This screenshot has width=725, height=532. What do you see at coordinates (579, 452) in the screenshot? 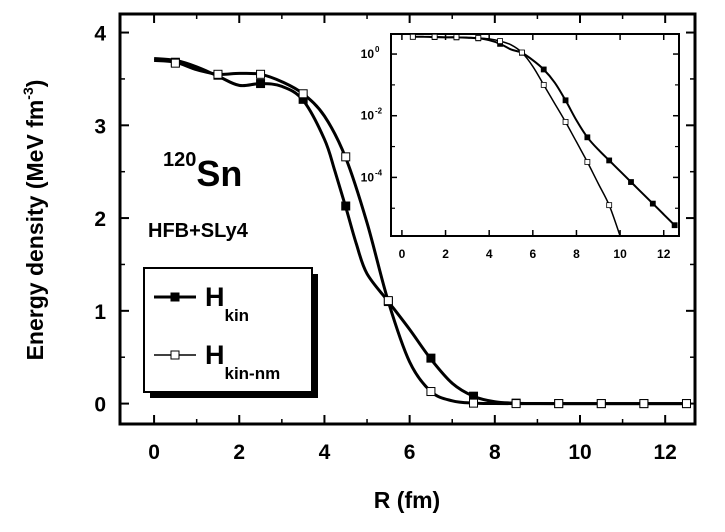
I see `x-tick-label: 10` at bounding box center [579, 452].